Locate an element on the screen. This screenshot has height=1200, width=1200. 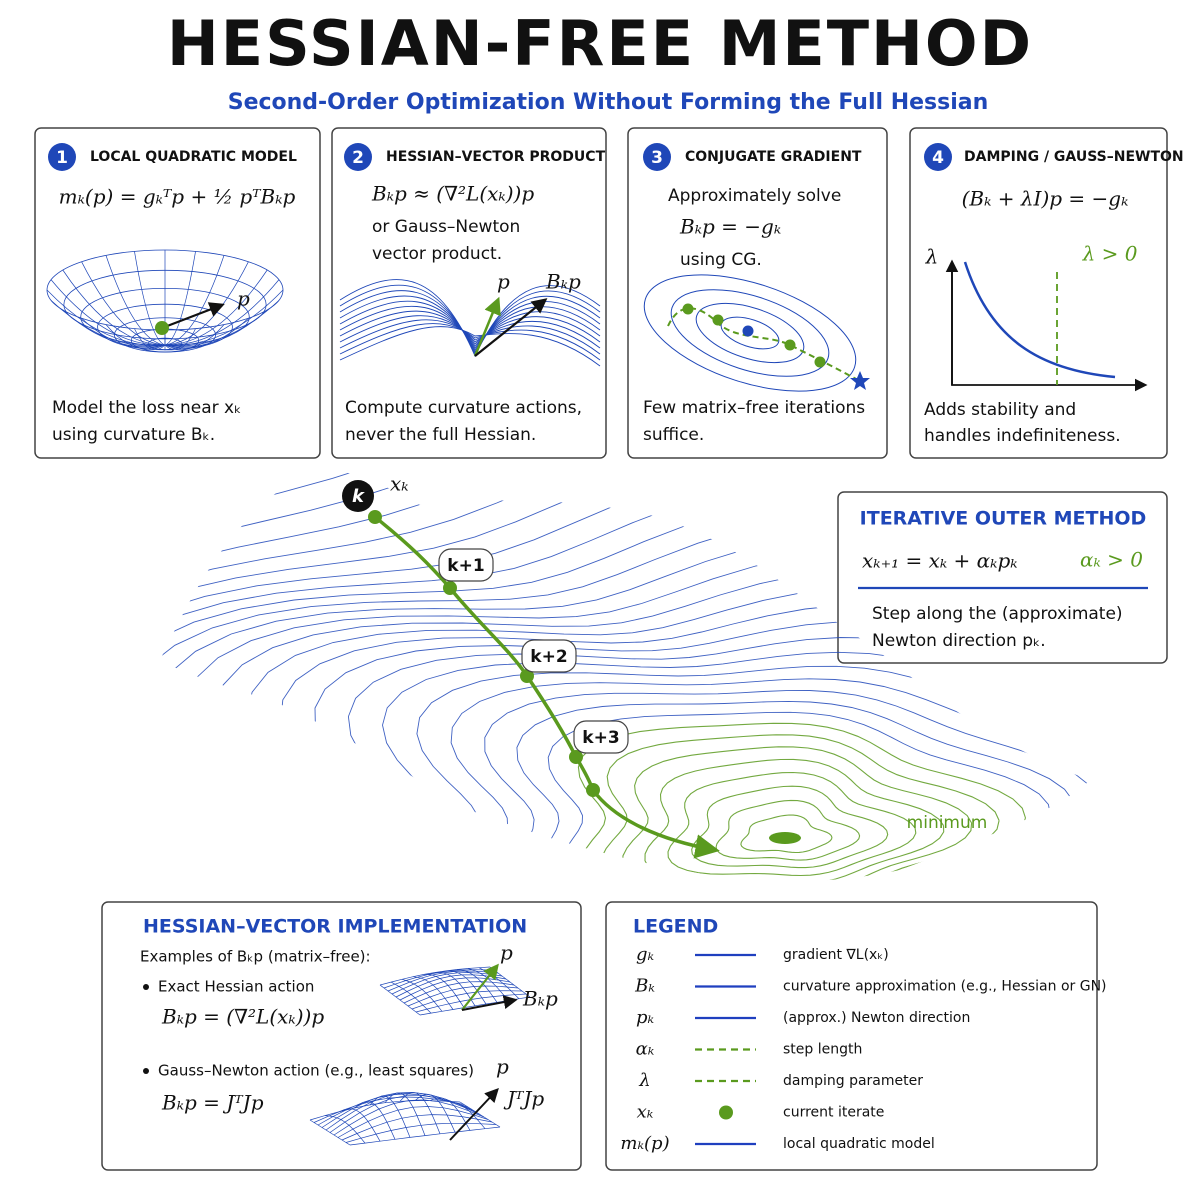
panels-heading: LOCAL QUADRATIC MODEL is located at coordinates (193, 157).